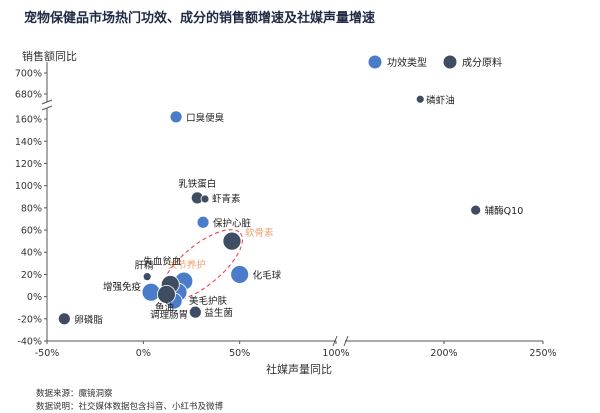  I want to click on y-tick-label: -20%, so click(29, 319).